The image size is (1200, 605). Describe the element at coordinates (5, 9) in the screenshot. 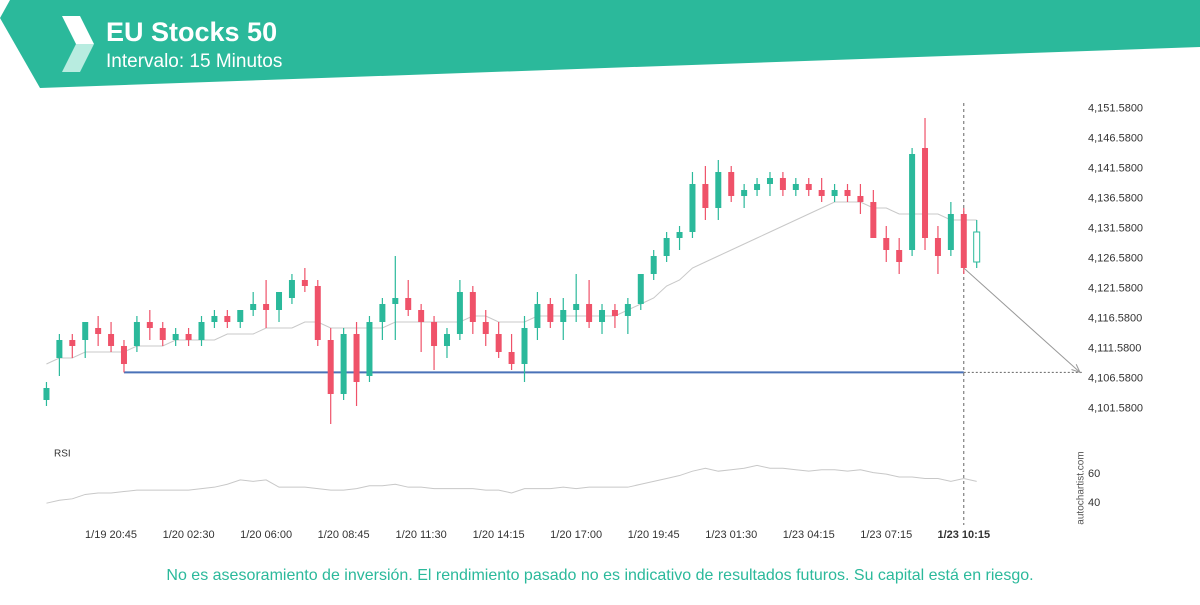

I see `header-notch` at that location.